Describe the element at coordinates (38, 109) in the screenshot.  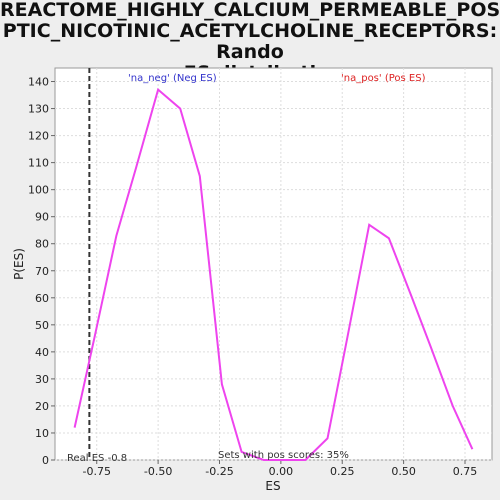
I see `y-tick-label: 130` at that location.